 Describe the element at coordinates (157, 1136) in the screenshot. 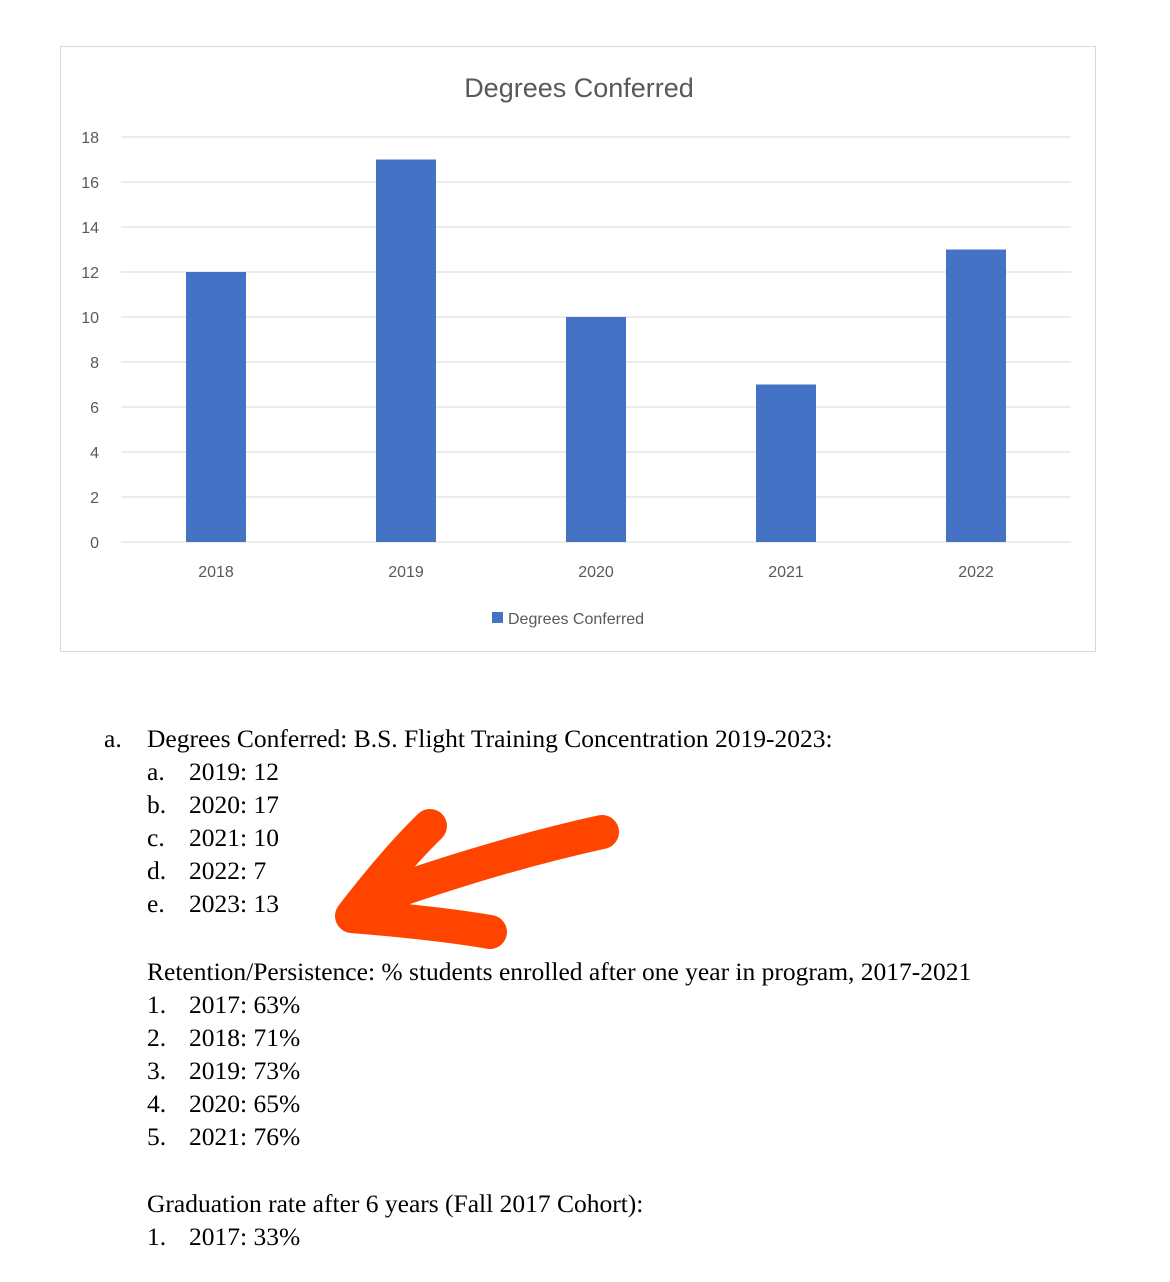

I see `list-marker: 5.` at that location.